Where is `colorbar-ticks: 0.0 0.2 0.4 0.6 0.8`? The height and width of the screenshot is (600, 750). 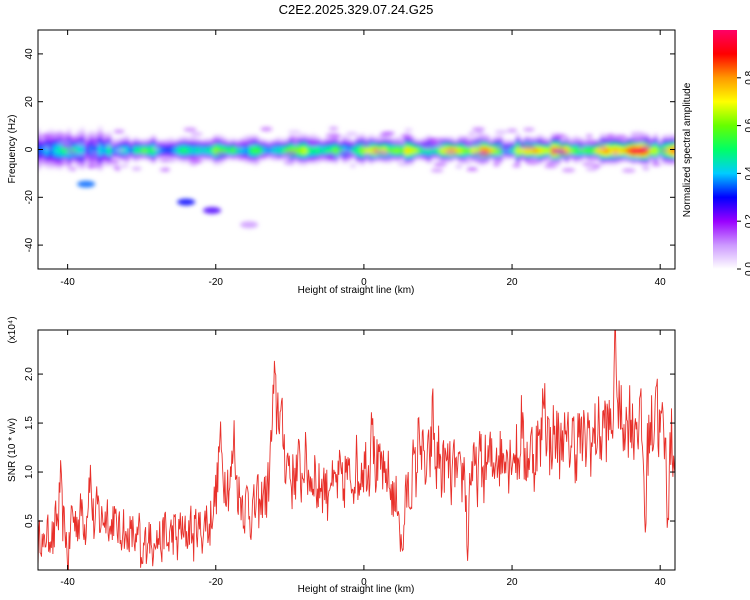
colorbar-ticks: 0.0 0.2 0.4 0.6 0.8 is located at coordinates (743, 173).